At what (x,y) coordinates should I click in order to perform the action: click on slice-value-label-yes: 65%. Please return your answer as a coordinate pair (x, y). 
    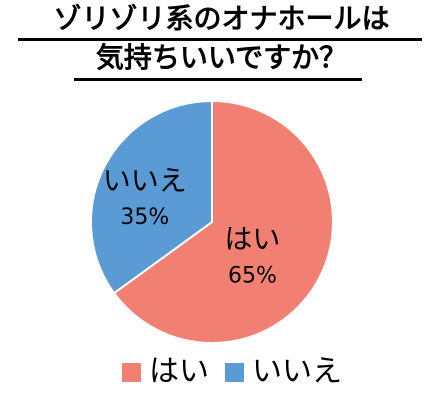
    Looking at the image, I should click on (252, 276).